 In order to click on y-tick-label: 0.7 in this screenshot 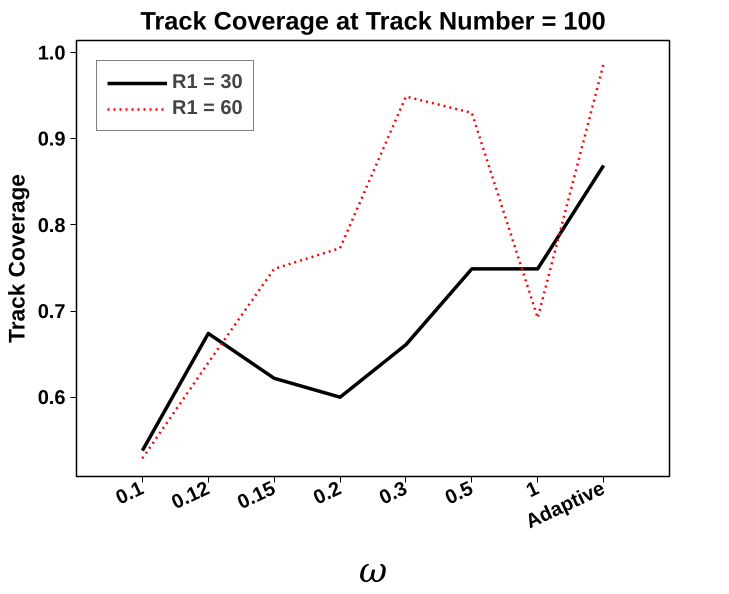, I will do `click(52, 312)`.